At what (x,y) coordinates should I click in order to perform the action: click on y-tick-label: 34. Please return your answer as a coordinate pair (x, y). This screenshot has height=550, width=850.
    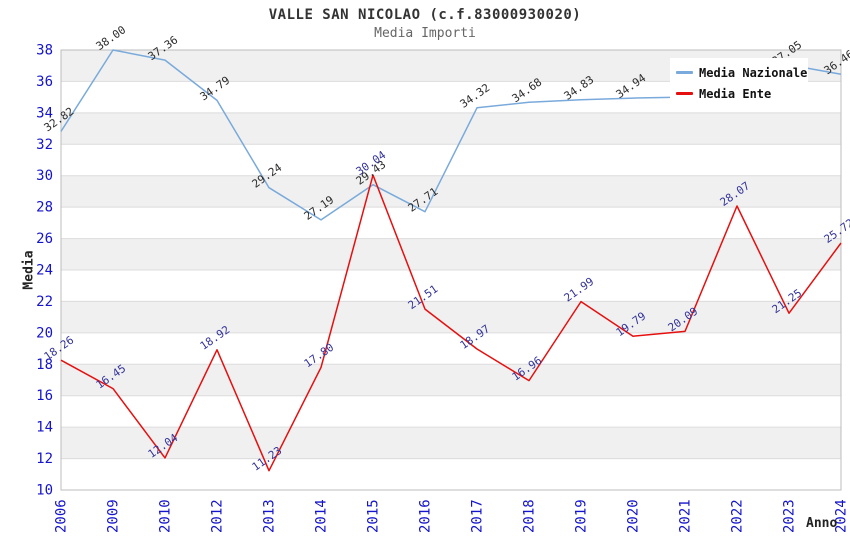
    Looking at the image, I should click on (44, 113).